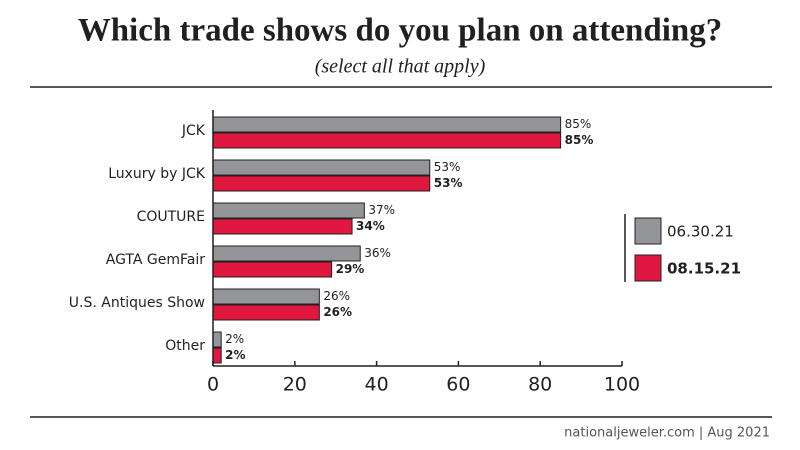  What do you see at coordinates (704, 269) in the screenshot?
I see `legend-label: 08.15.21` at bounding box center [704, 269].